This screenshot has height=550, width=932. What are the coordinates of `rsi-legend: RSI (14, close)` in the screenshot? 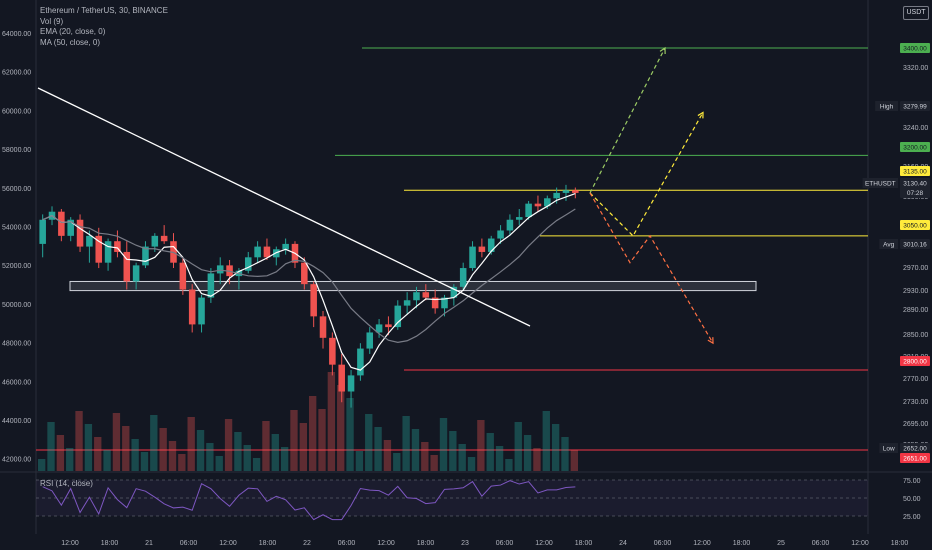 It's located at (66, 483).